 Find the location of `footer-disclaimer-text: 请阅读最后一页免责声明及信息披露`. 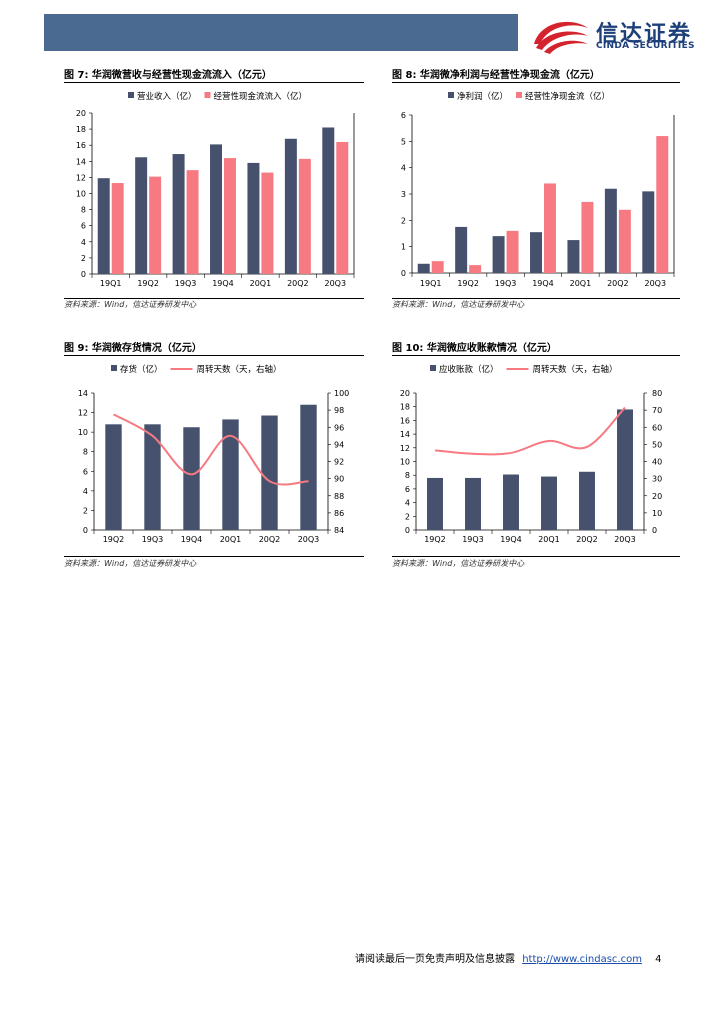

footer-disclaimer-text: 请阅读最后一页免责声明及信息披露 is located at coordinates (435, 959).